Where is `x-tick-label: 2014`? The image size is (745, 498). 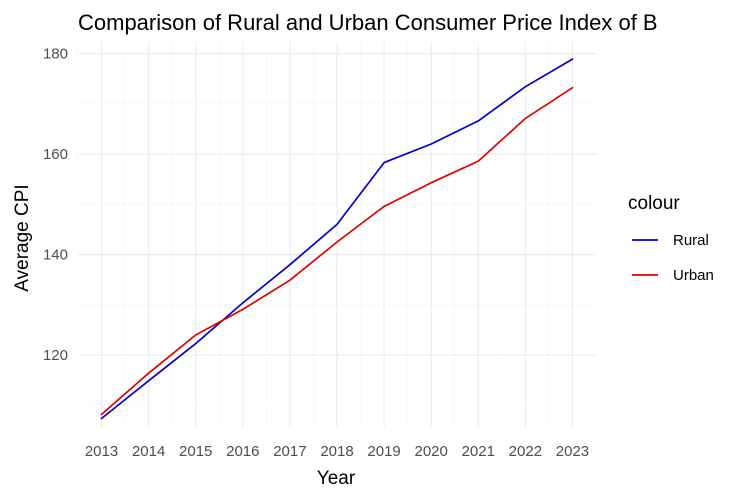 x-tick-label: 2014 is located at coordinates (148, 451).